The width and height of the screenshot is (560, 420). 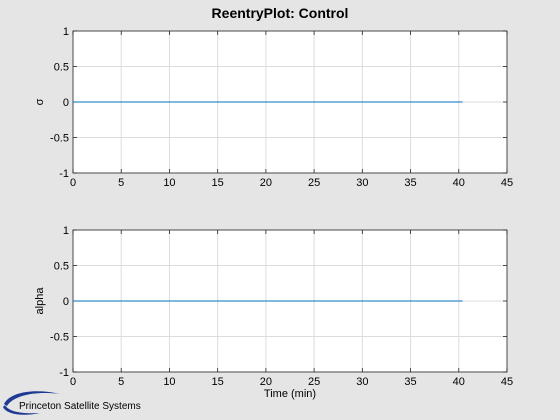 I want to click on x-axis-label: Time (min), so click(x=290, y=394).